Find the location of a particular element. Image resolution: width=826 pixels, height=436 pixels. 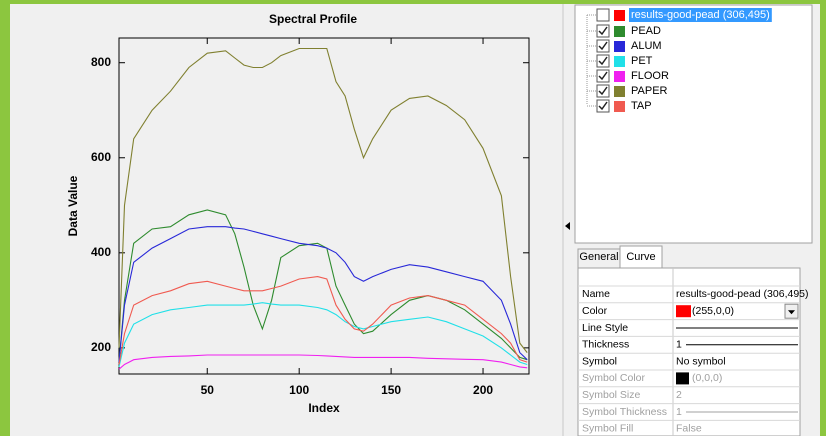

tab is located at coordinates (641, 257).